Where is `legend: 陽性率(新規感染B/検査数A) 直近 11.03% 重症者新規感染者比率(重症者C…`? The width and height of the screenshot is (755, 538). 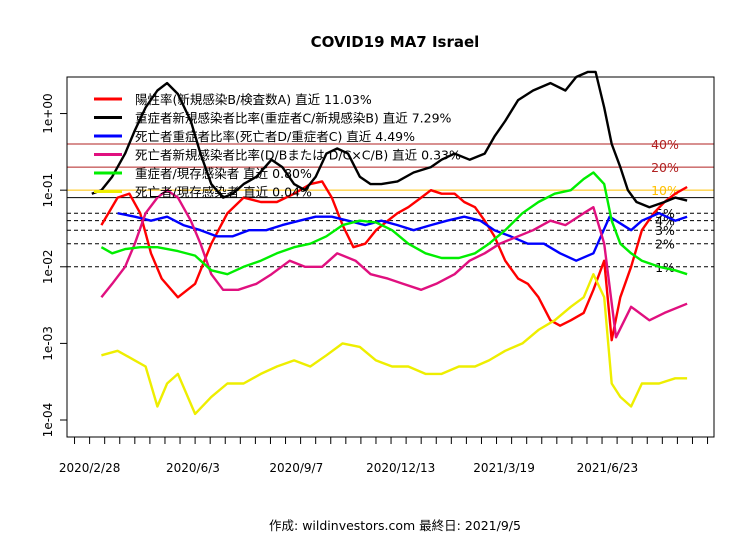 legend: 陽性率(新規感染B/検査数A) 直近 11.03% 重症者新規感染者比率(重症者C… is located at coordinates (277, 146).